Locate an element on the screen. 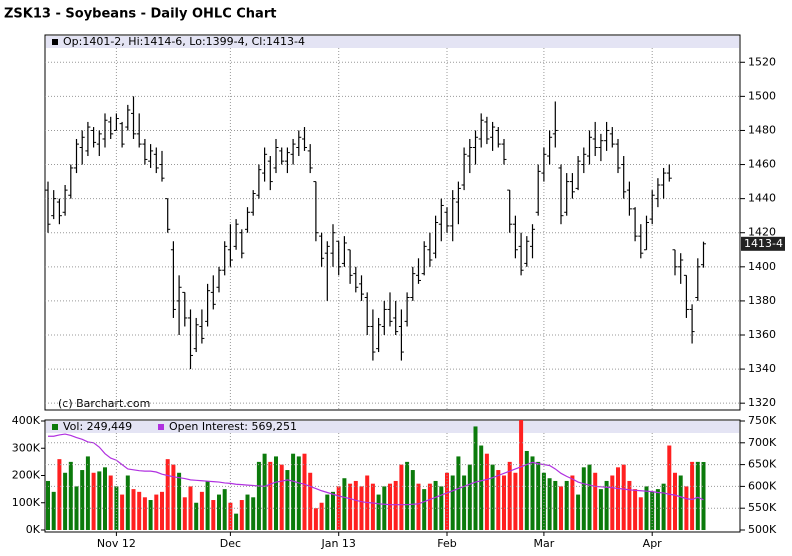 Image resolution: width=792 pixels, height=556 pixels. y-tick-label: 1420 is located at coordinates (762, 232).